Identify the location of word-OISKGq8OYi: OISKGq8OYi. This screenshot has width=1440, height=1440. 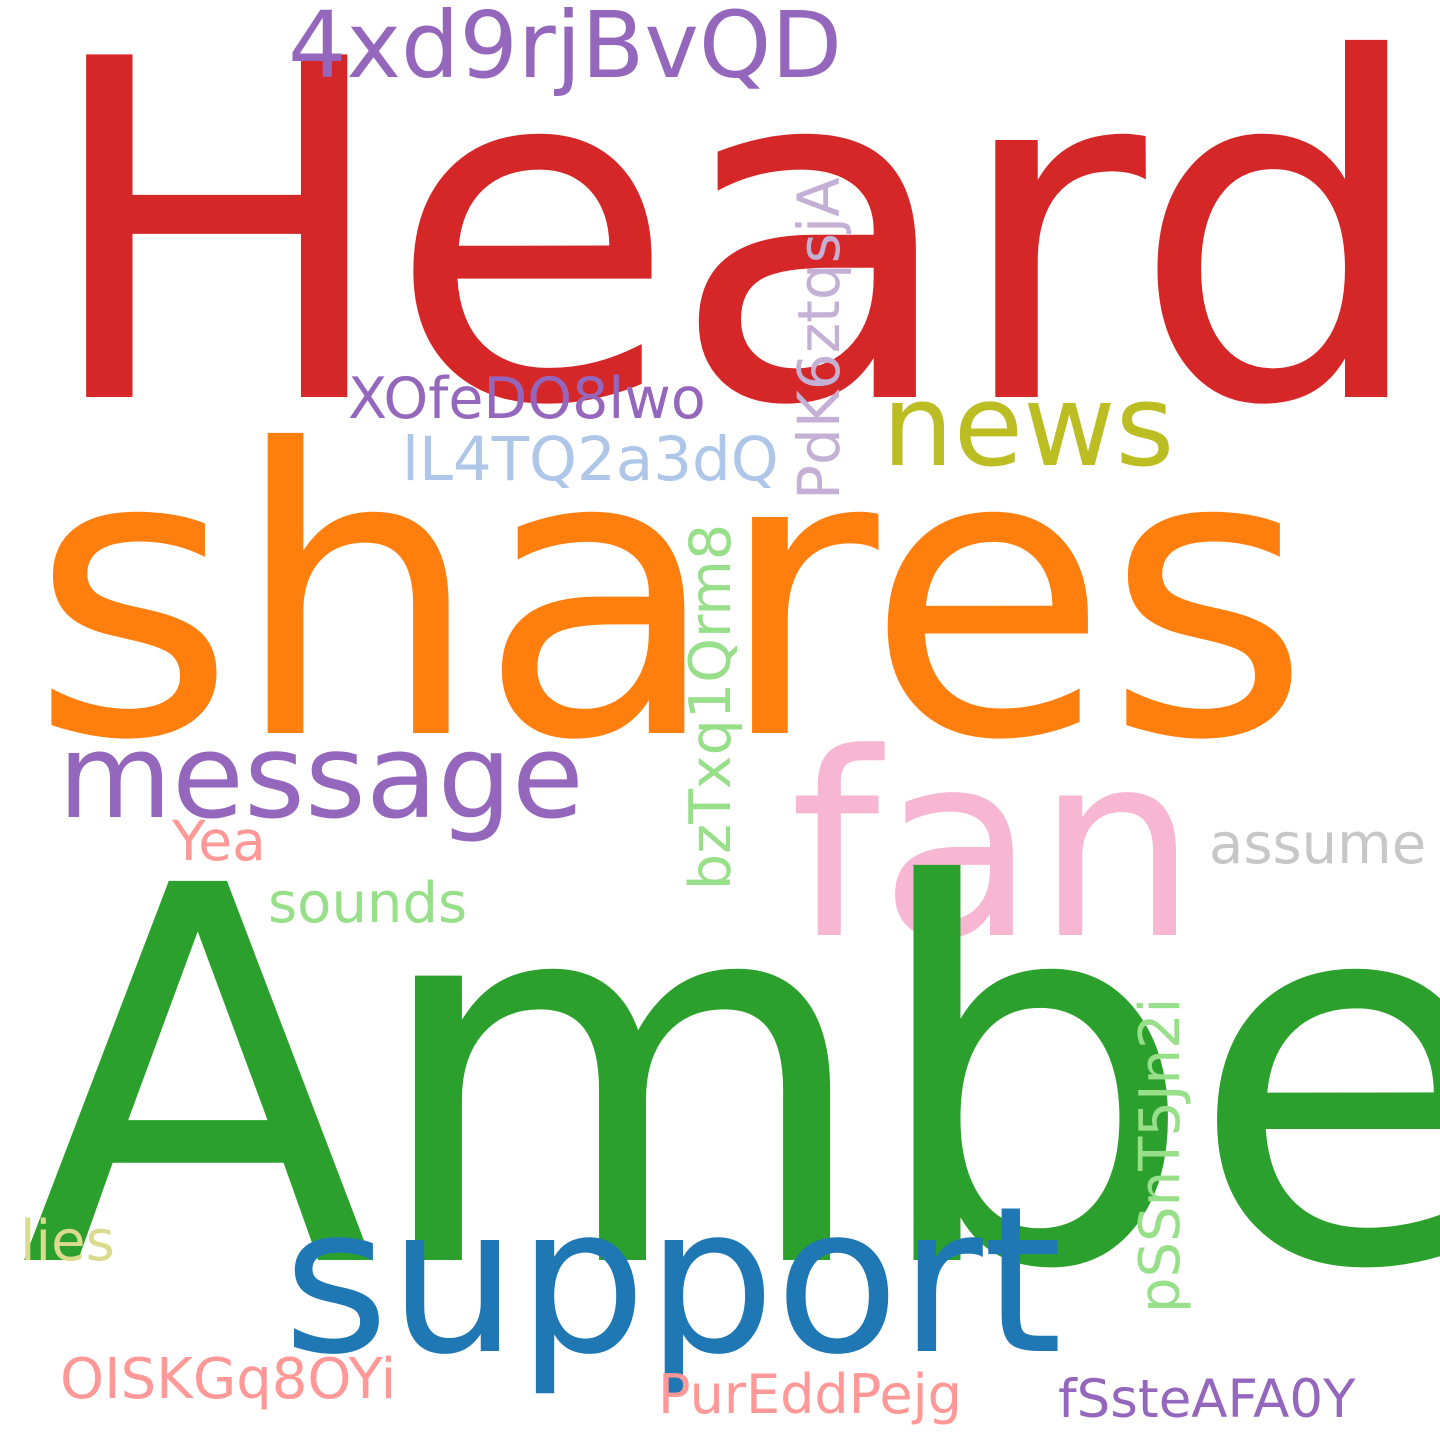
(228, 1379).